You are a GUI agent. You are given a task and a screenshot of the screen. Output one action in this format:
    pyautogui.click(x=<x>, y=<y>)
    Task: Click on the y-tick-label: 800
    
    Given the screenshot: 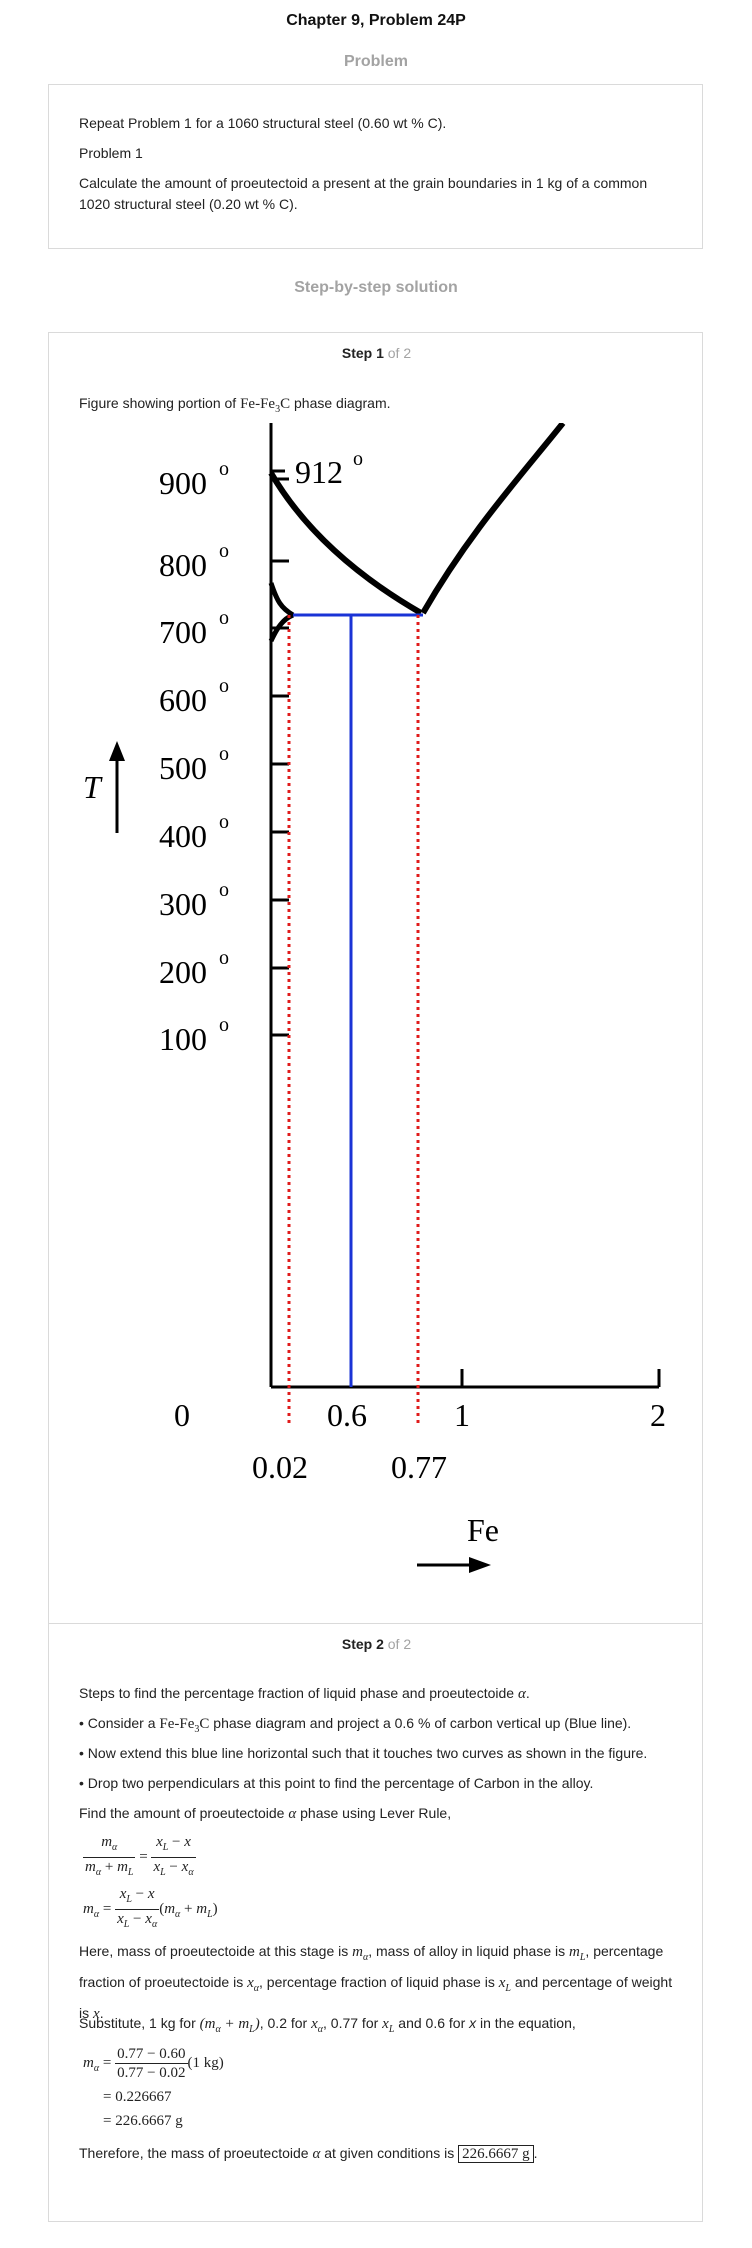 What is the action you would take?
    pyautogui.click(x=183, y=565)
    